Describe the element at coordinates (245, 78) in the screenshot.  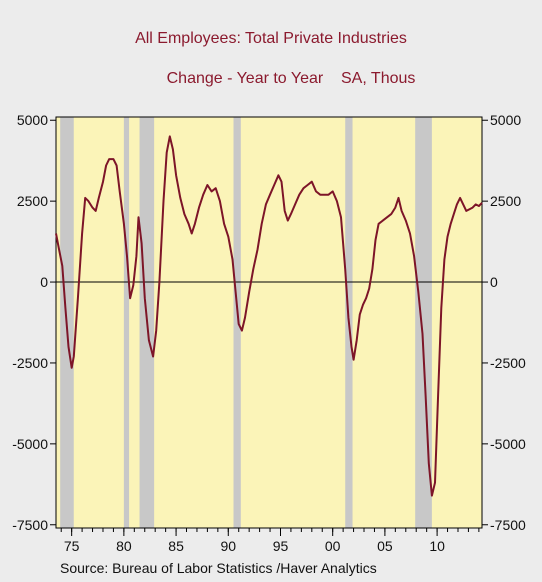
I see `subtitle-change: Change - Year to Year` at that location.